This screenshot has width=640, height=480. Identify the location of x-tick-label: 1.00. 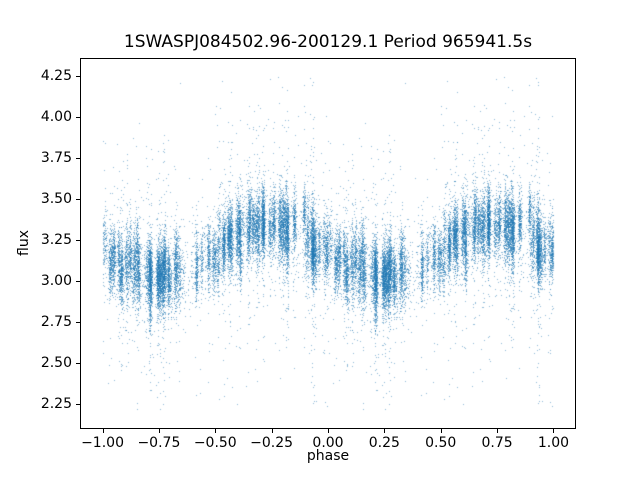
(553, 443).